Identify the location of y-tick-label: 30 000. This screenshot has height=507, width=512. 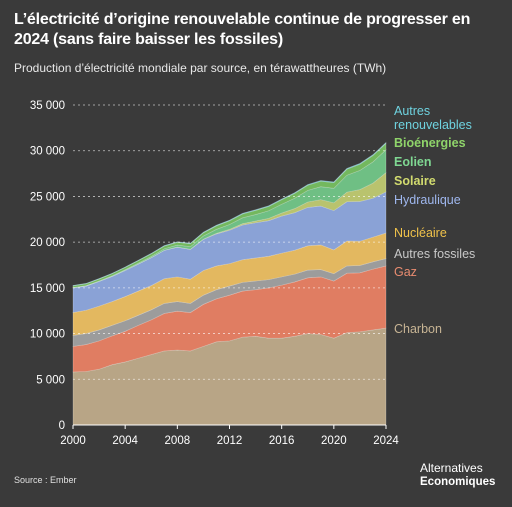
(47, 152).